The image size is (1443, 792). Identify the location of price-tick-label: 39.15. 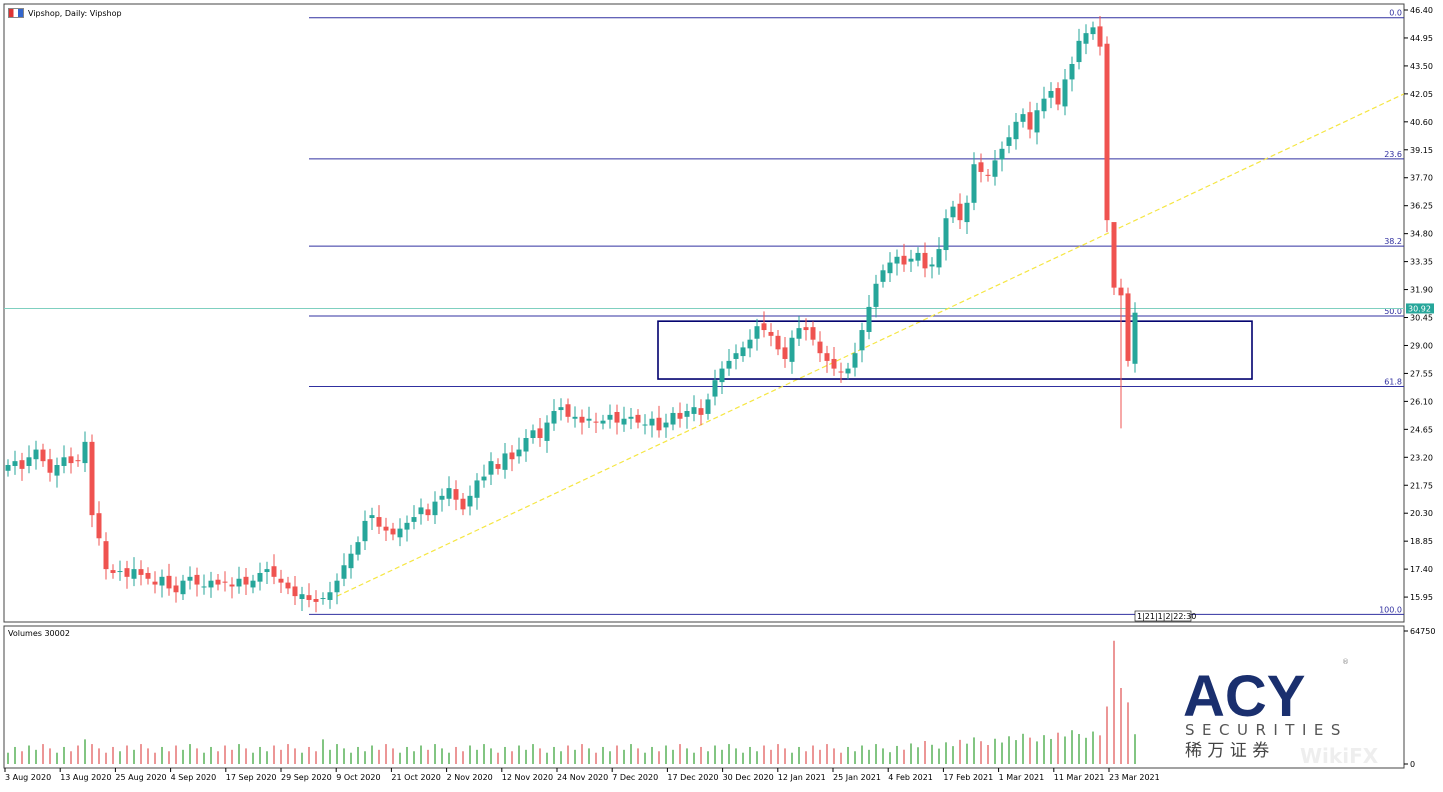
(1421, 150).